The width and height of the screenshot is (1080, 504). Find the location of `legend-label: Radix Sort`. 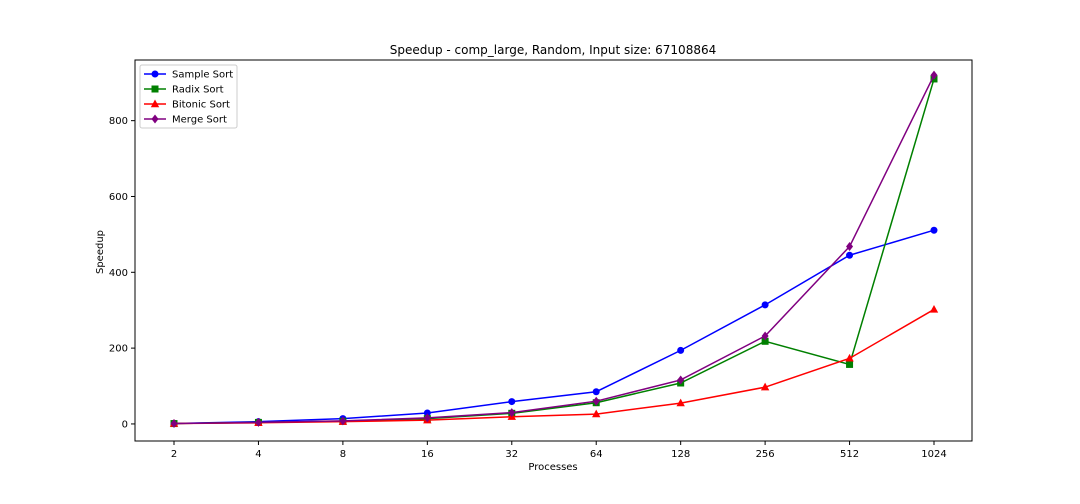

legend-label: Radix Sort is located at coordinates (198, 90).